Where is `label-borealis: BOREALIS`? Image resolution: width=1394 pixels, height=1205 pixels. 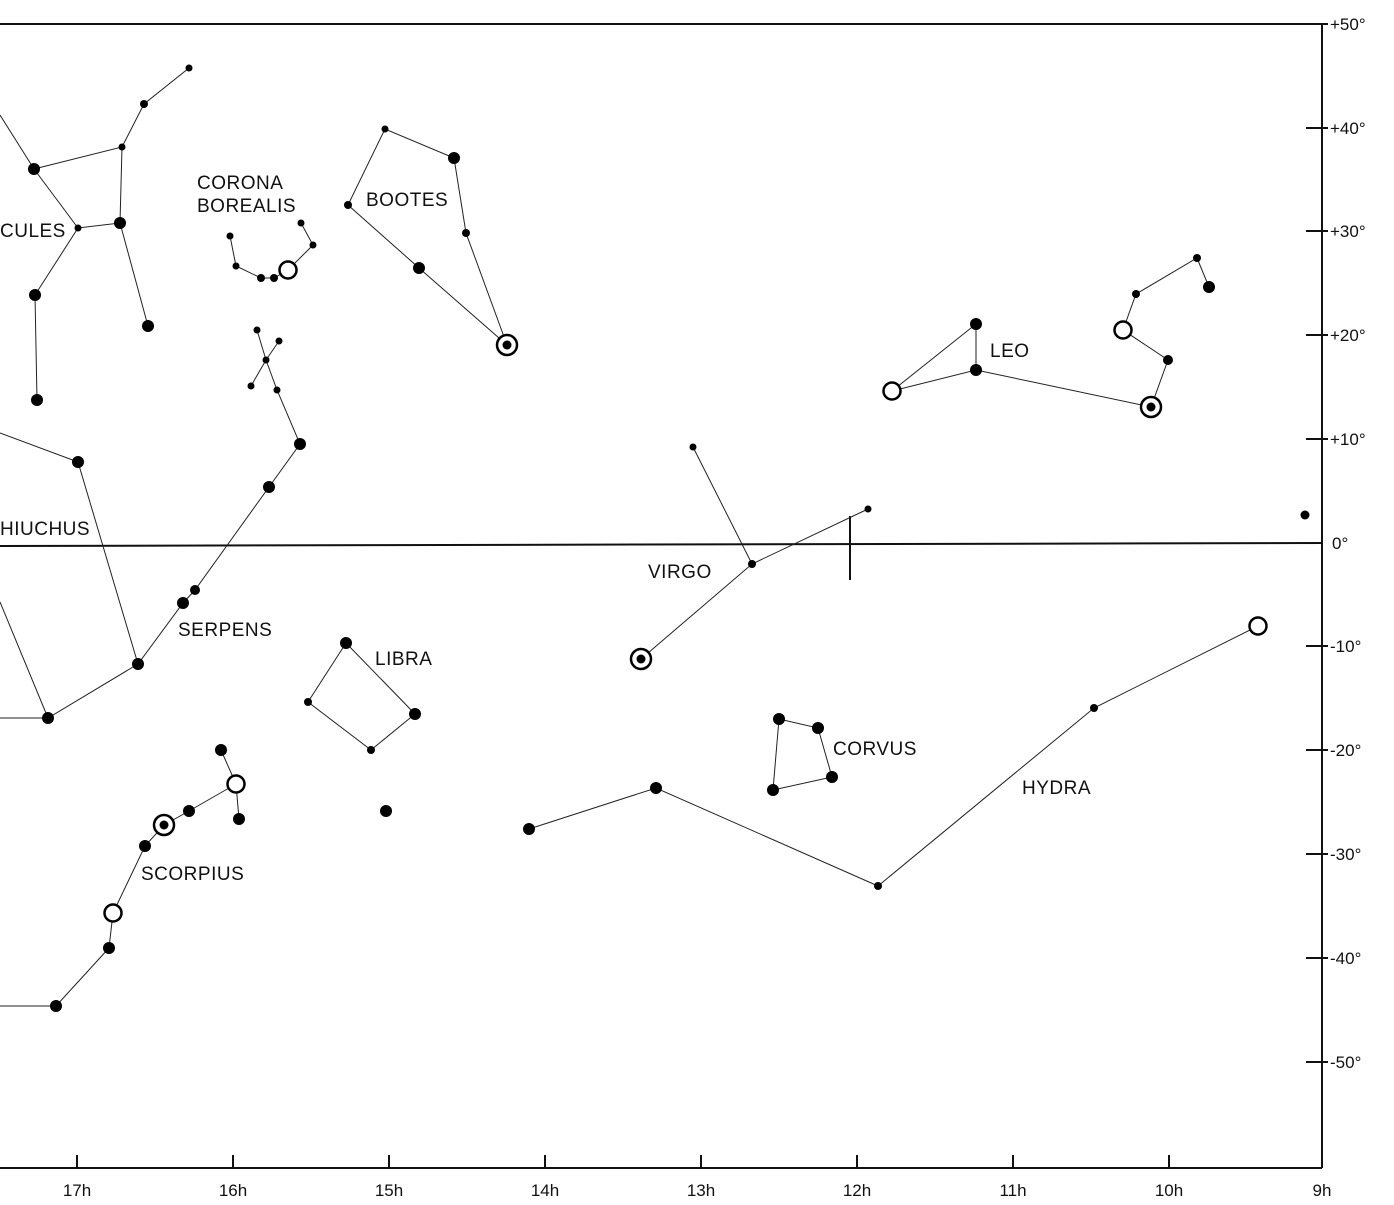
label-borealis: BOREALIS is located at coordinates (246, 206).